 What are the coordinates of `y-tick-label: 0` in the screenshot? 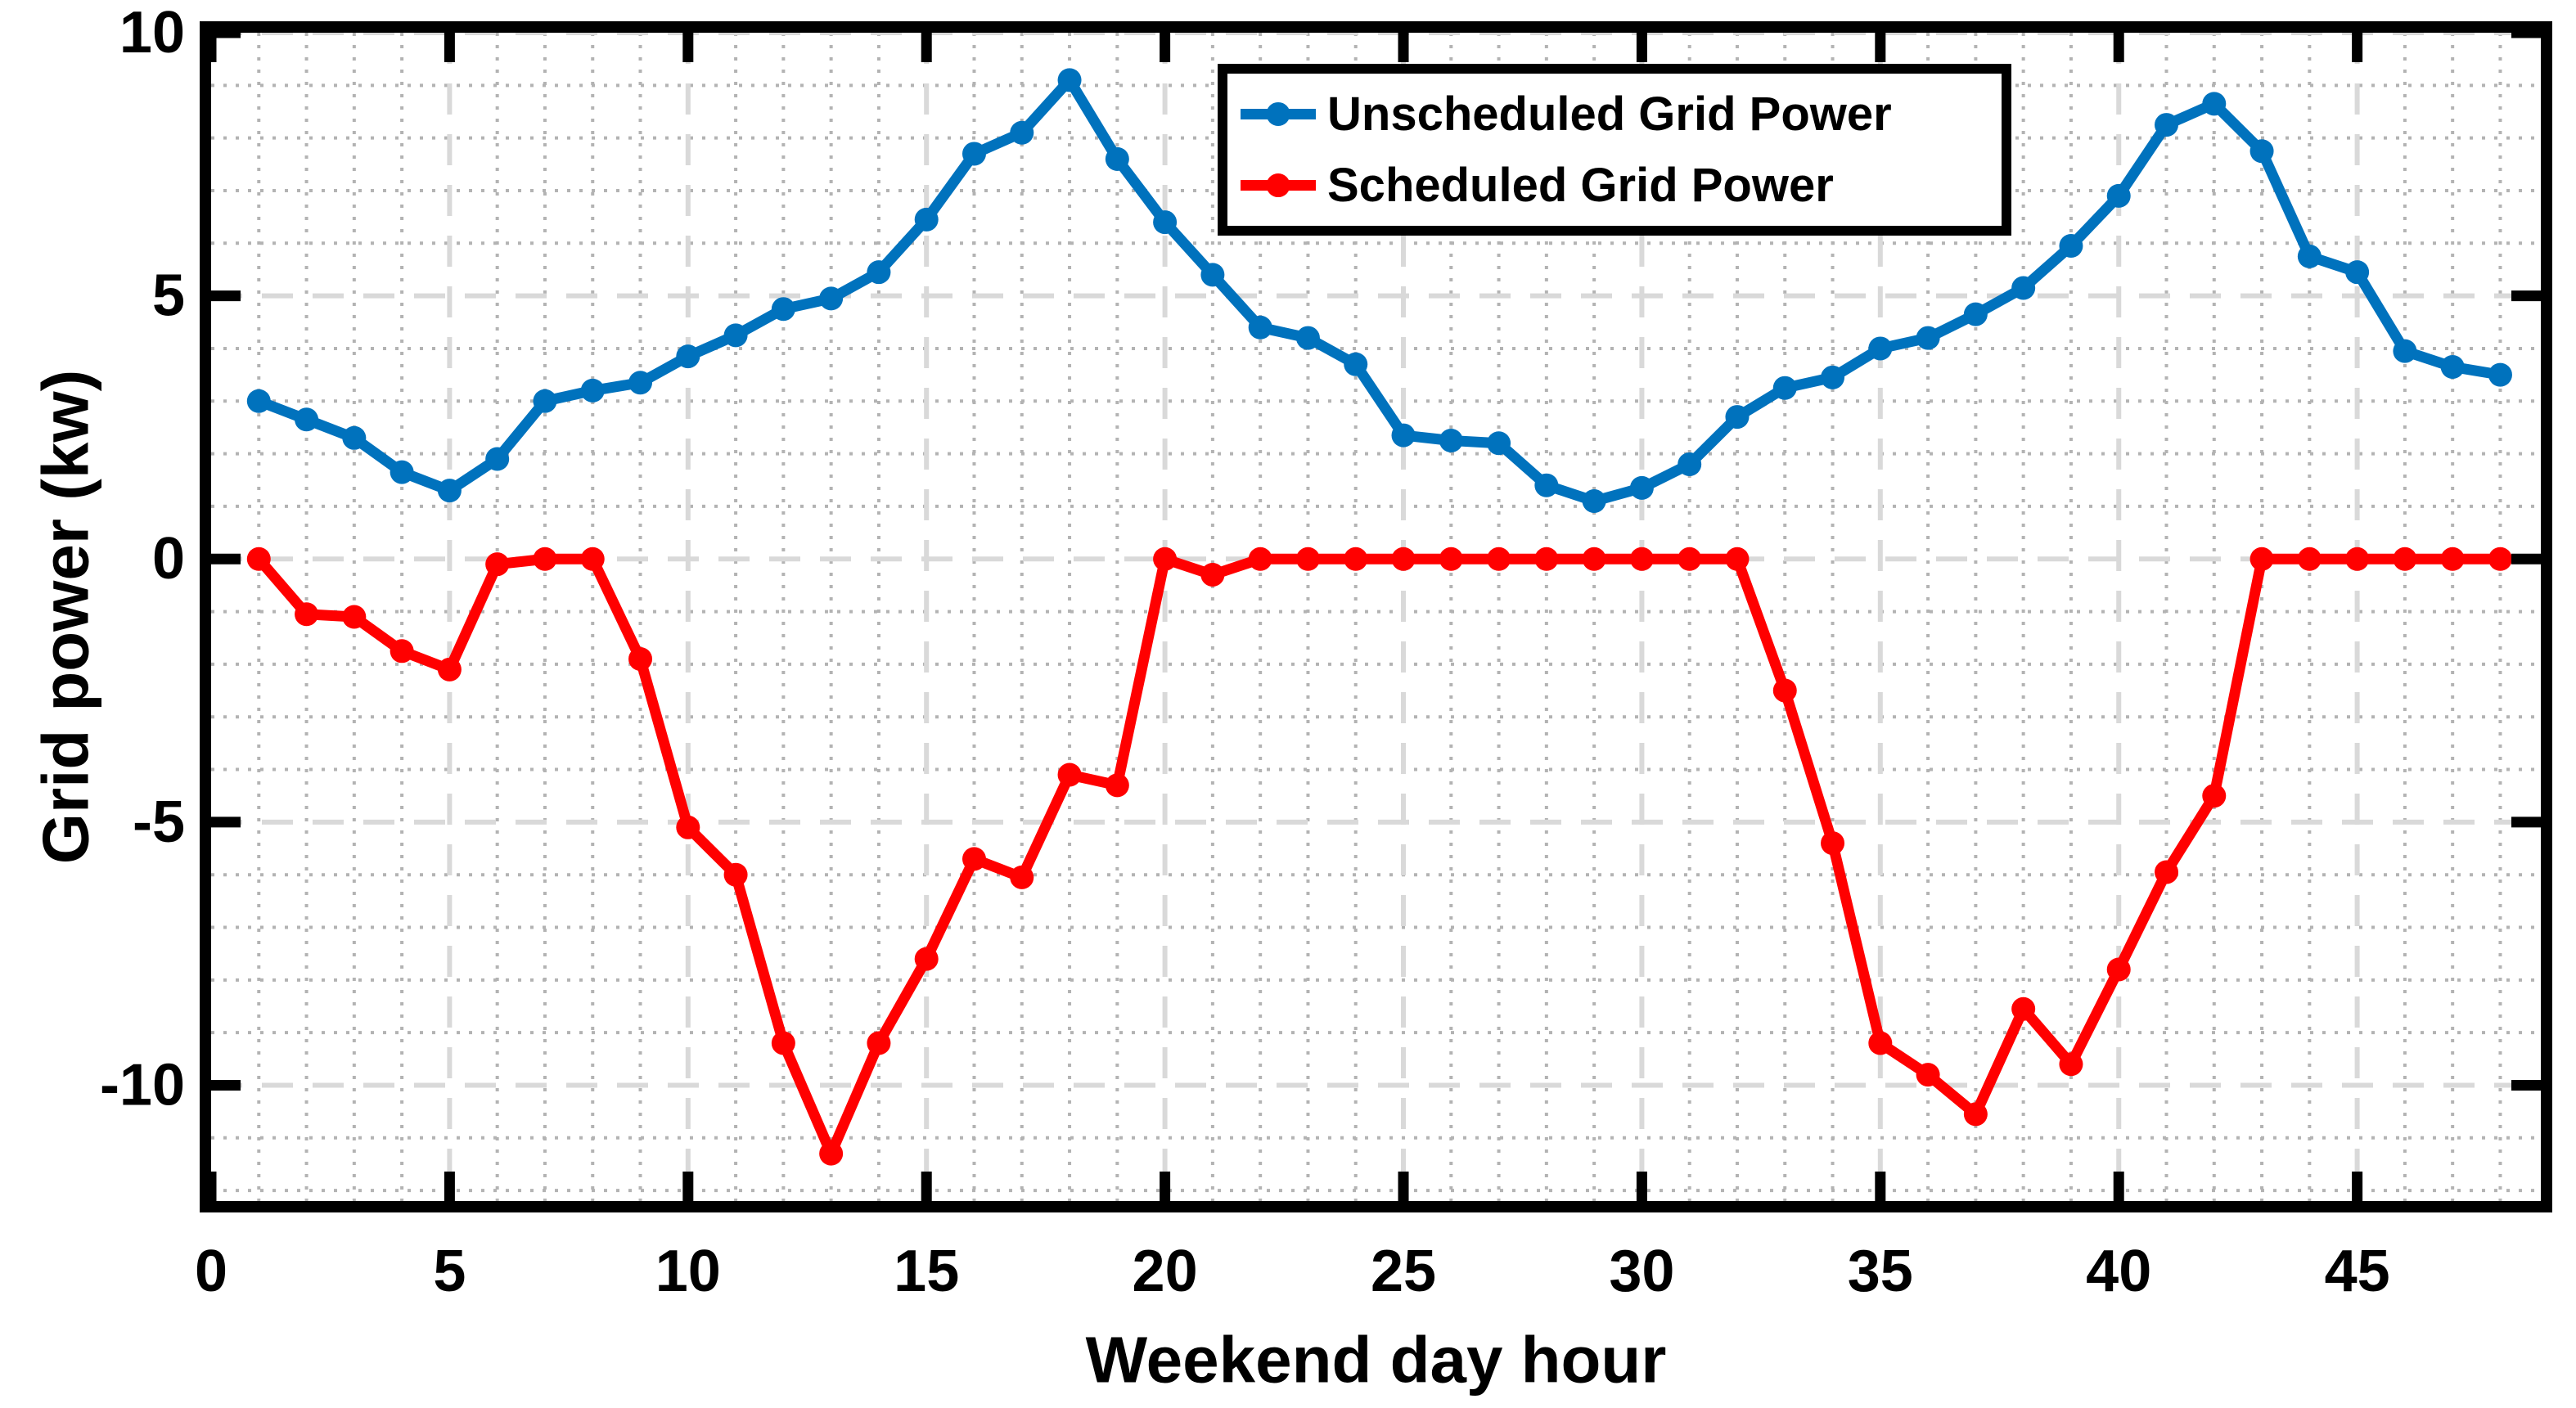 It's located at (168, 559).